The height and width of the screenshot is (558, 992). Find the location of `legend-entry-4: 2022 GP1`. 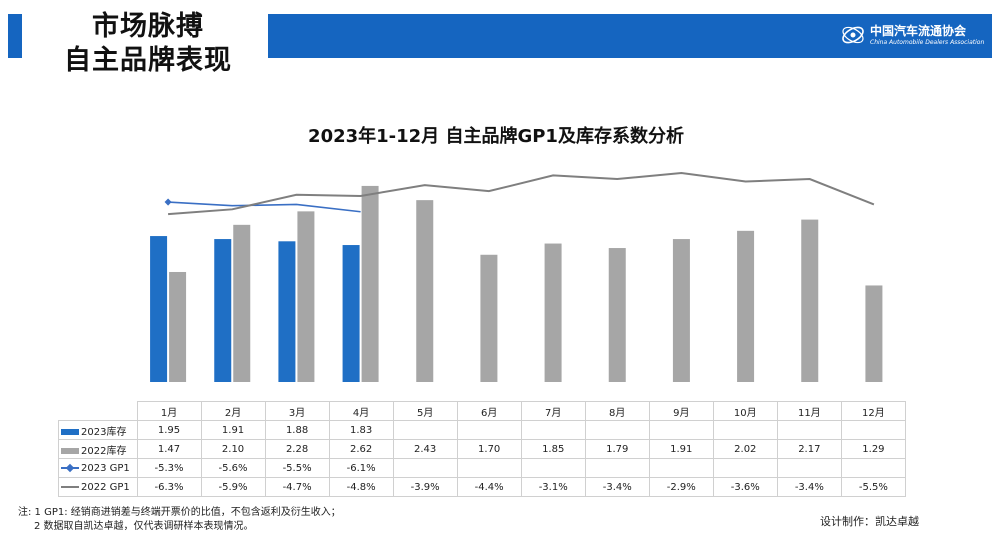

legend-entry-4: 2022 GP1 is located at coordinates (98, 487).